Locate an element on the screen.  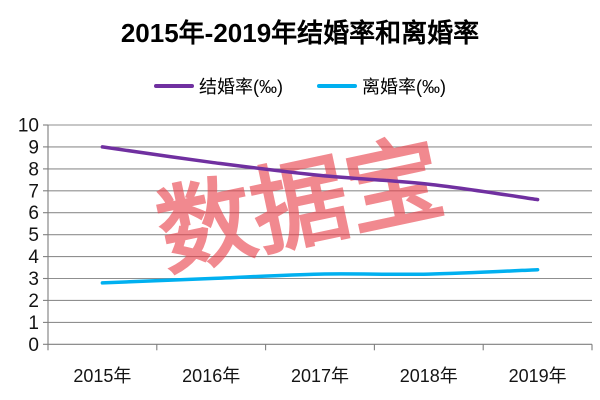
legend-label-divorce-rate: 离婚率(‰) is located at coordinates (404, 87).